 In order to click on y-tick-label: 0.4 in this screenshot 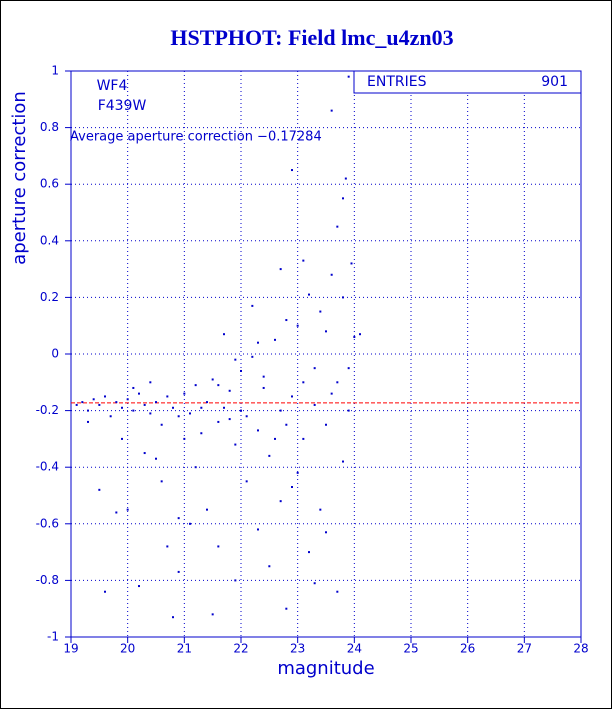, I will do `click(49, 240)`.